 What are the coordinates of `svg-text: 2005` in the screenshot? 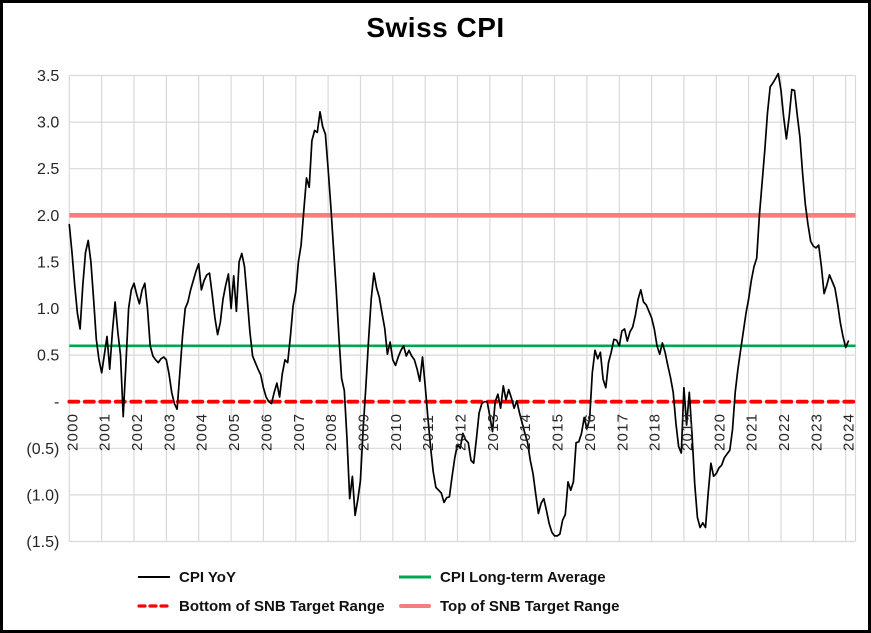 It's located at (234, 432).